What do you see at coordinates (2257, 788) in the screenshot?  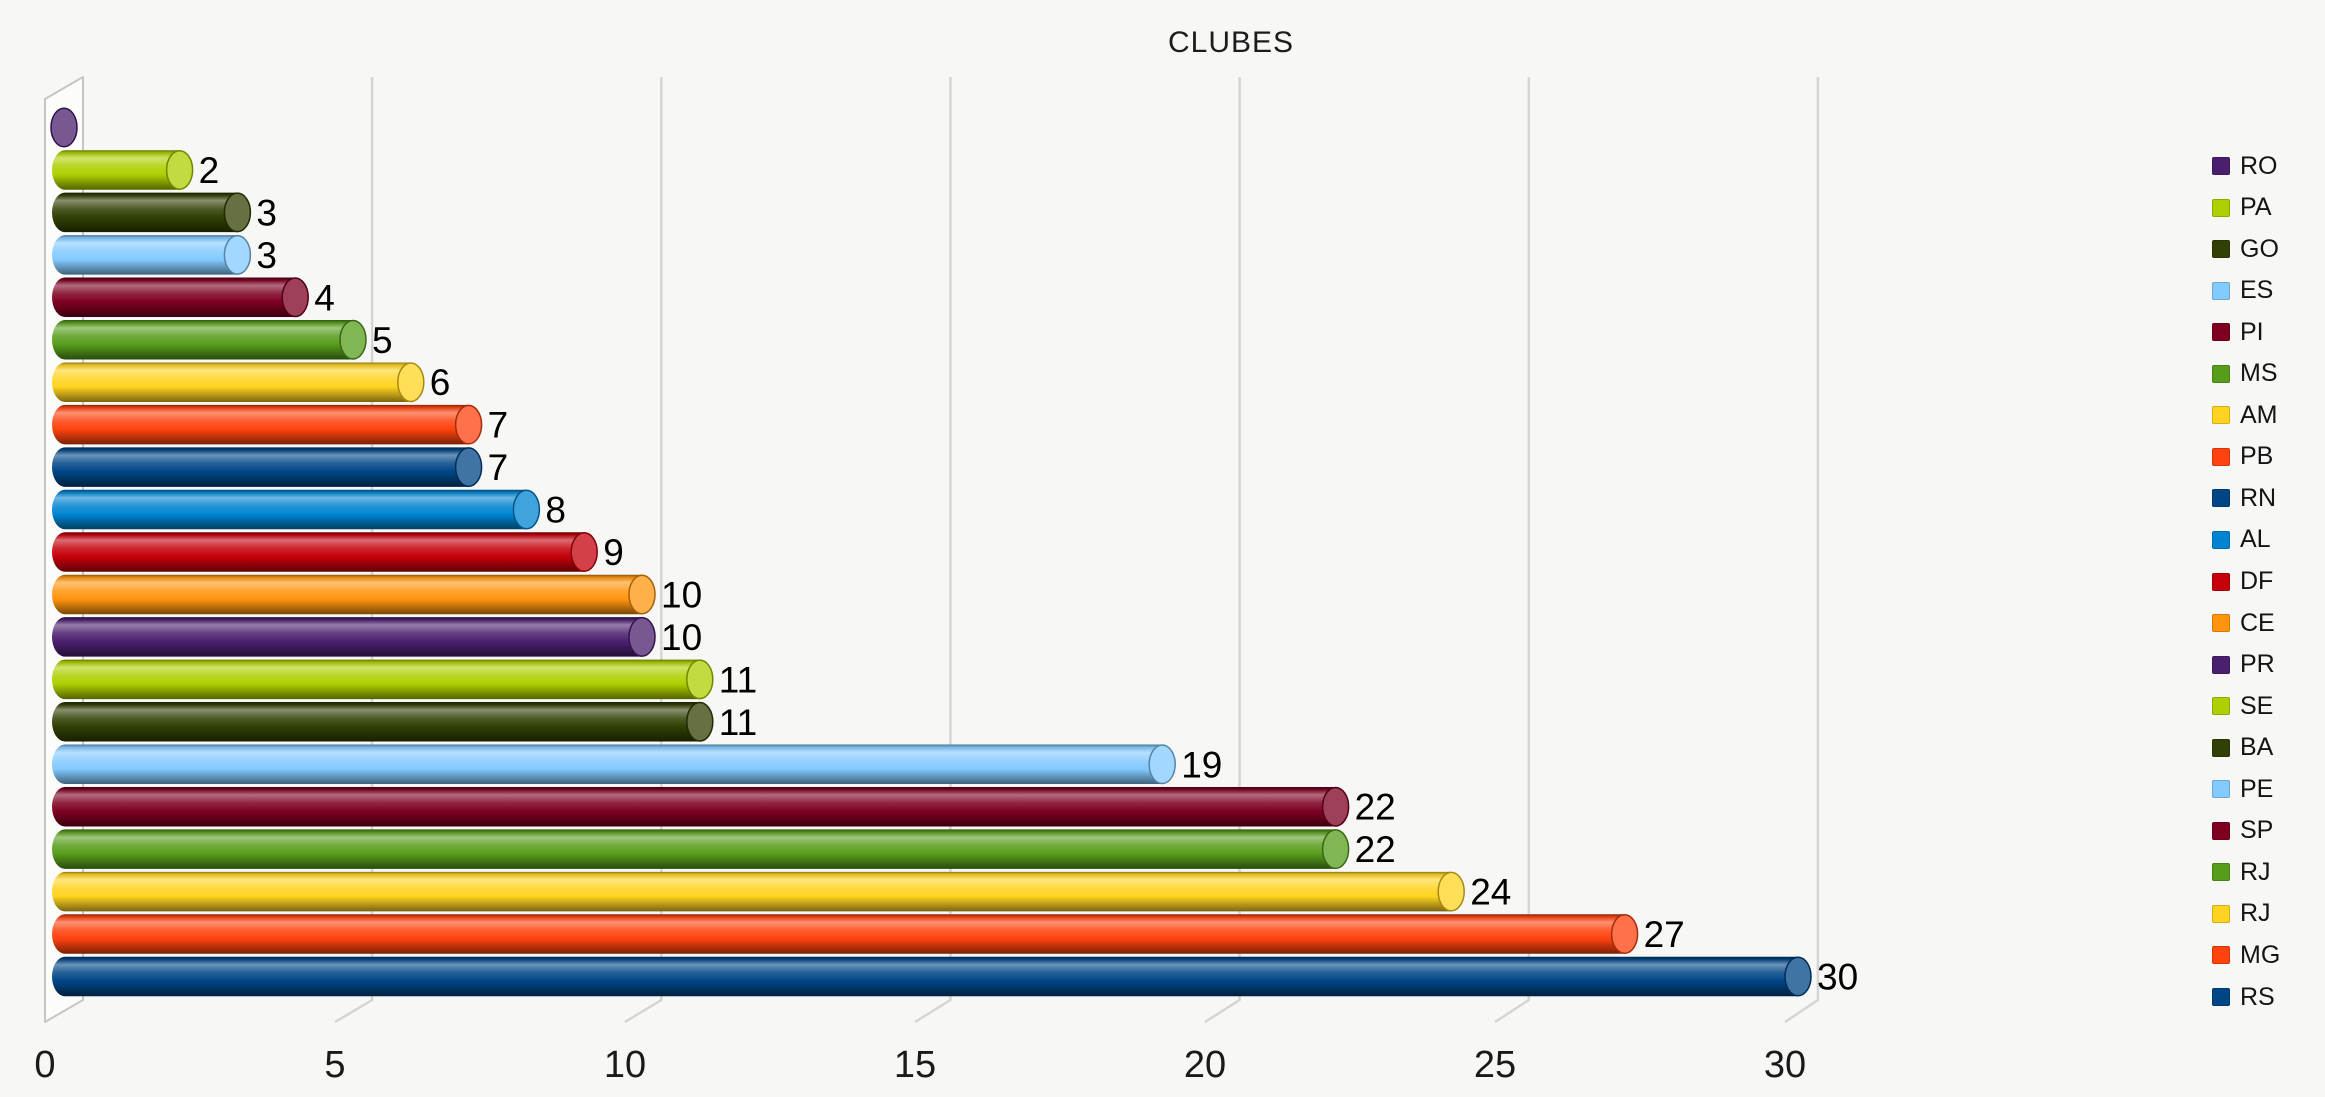 I see `legend-item-label: PE` at bounding box center [2257, 788].